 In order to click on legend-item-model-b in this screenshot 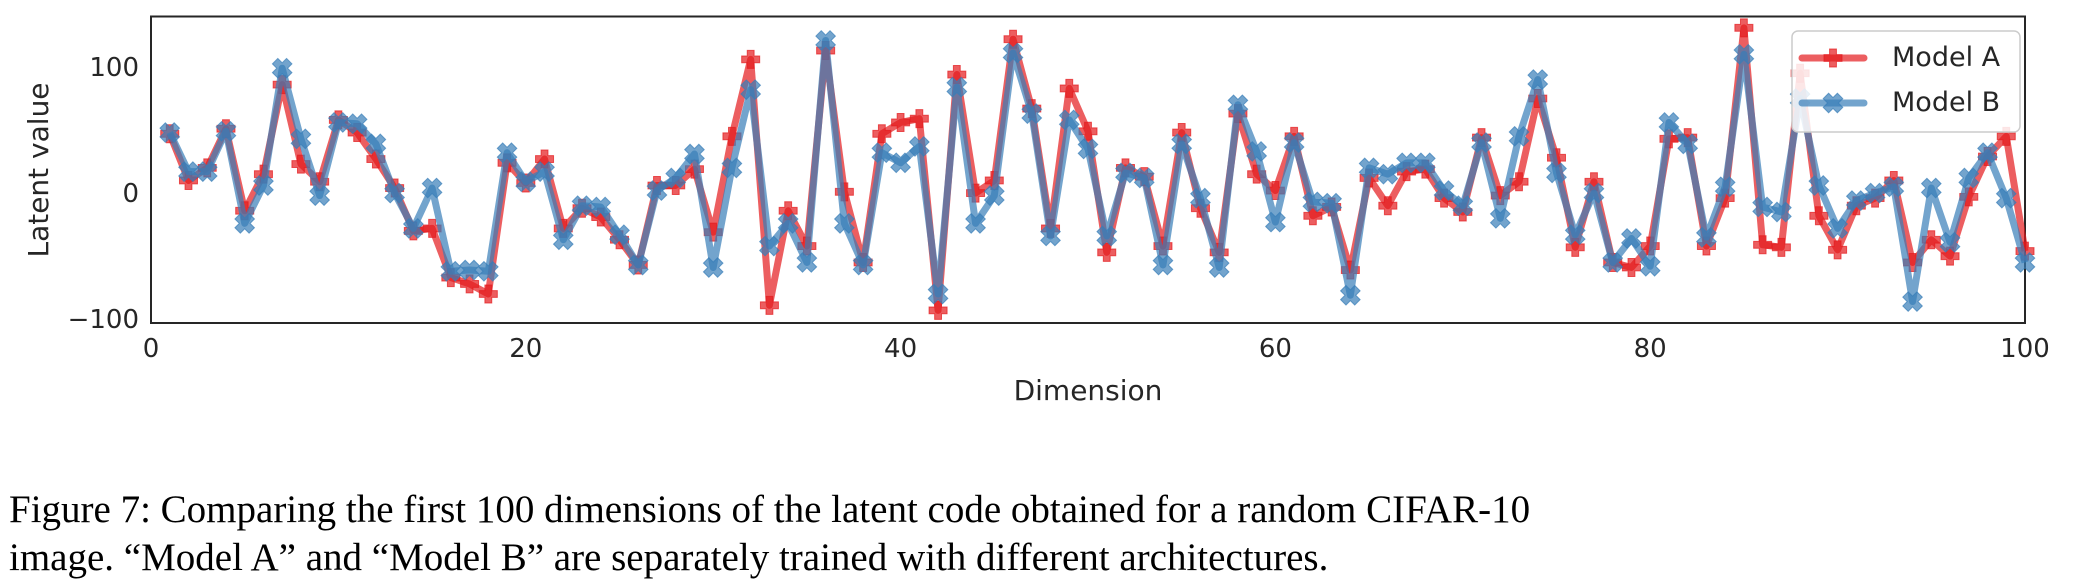, I will do `click(1833, 103)`.